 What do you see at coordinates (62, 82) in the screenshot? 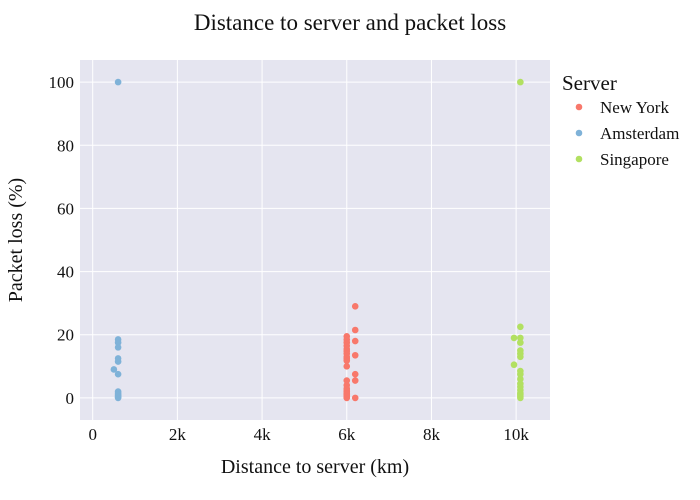
I see `y-tick-label: 100` at bounding box center [62, 82].